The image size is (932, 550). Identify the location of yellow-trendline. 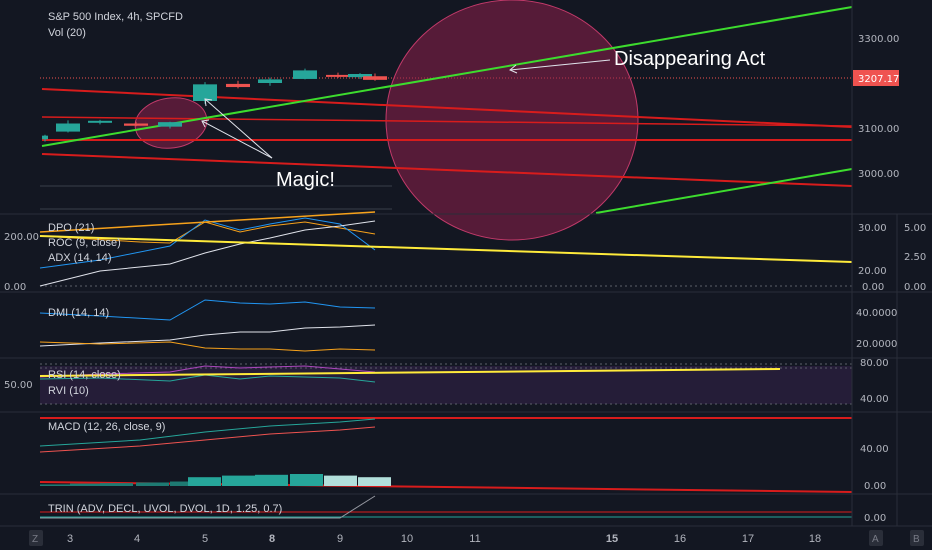
(446, 249).